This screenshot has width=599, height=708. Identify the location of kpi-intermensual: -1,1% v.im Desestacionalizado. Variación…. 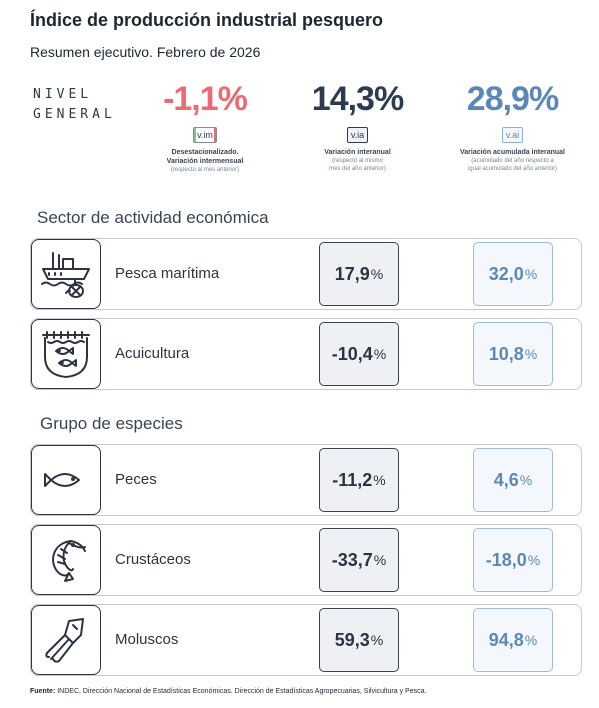
(205, 127).